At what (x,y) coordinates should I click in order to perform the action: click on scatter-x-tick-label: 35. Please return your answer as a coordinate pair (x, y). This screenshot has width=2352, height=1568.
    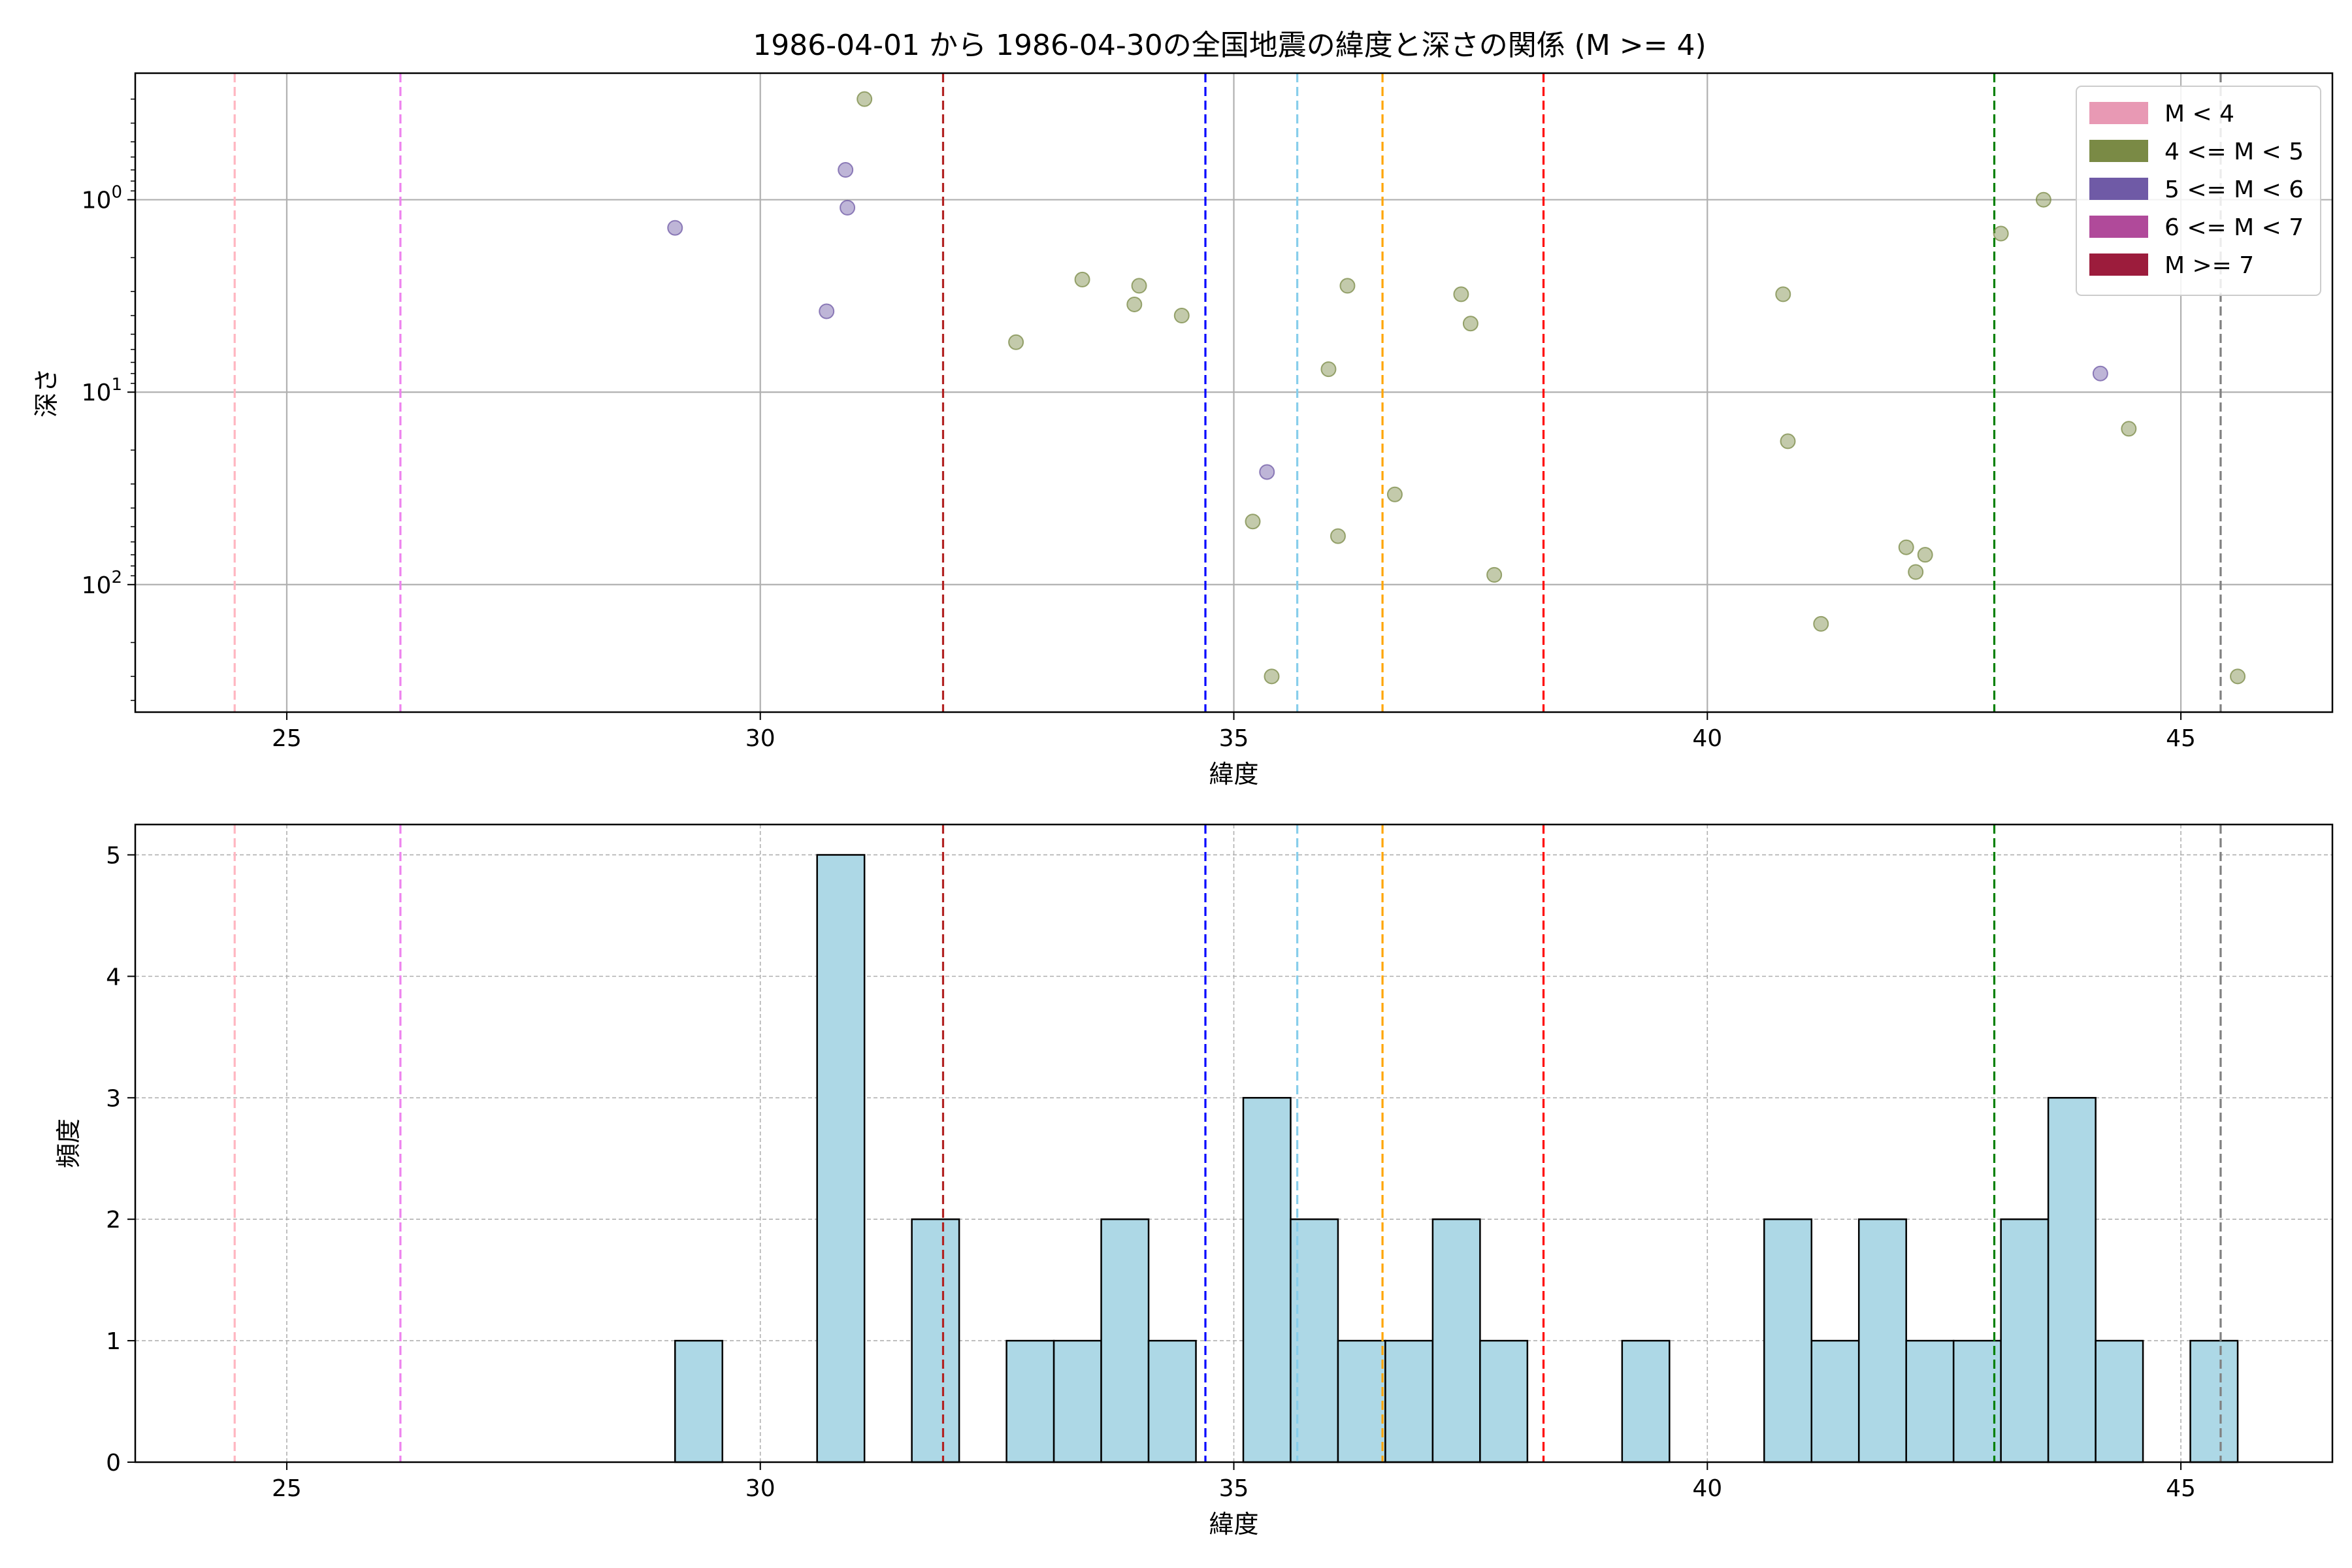
    Looking at the image, I should click on (1234, 738).